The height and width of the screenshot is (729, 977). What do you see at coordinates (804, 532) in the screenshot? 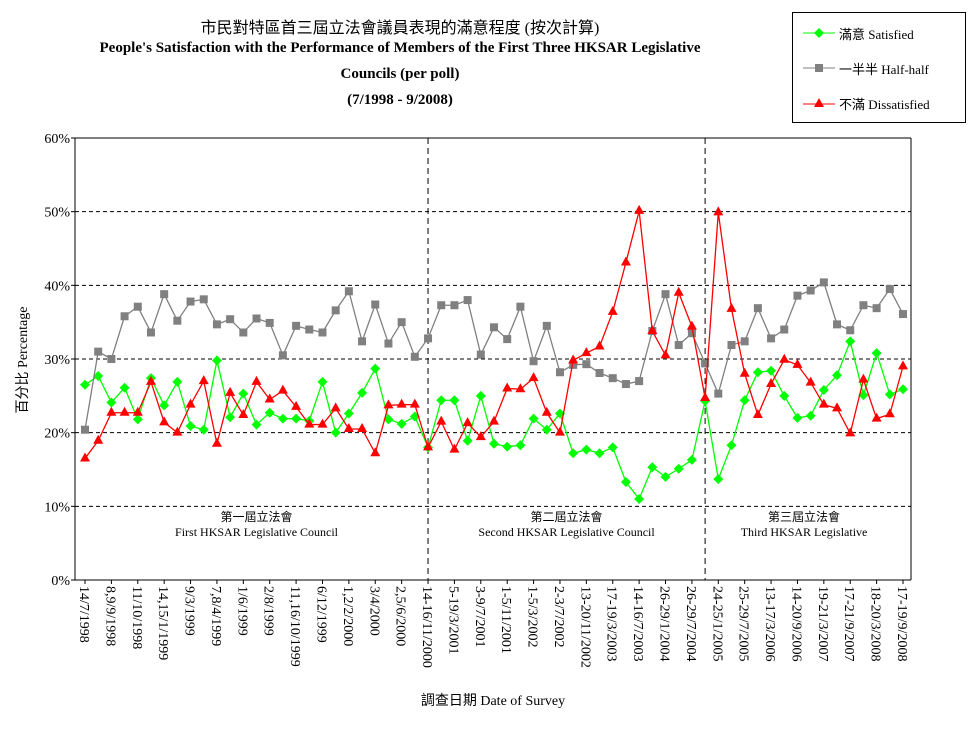
I see `period-label-en: Third HKSAR Legislative` at bounding box center [804, 532].